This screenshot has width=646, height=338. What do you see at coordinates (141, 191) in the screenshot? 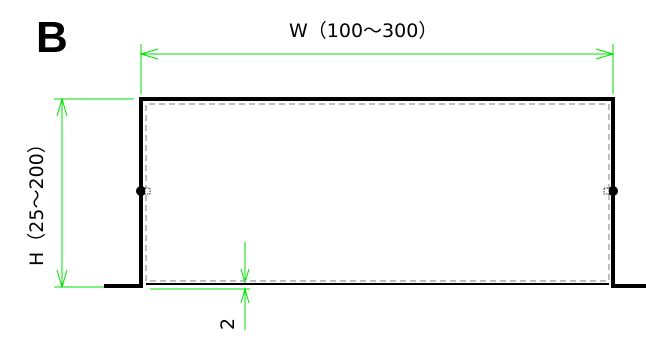
I see `joint-dot-left` at bounding box center [141, 191].